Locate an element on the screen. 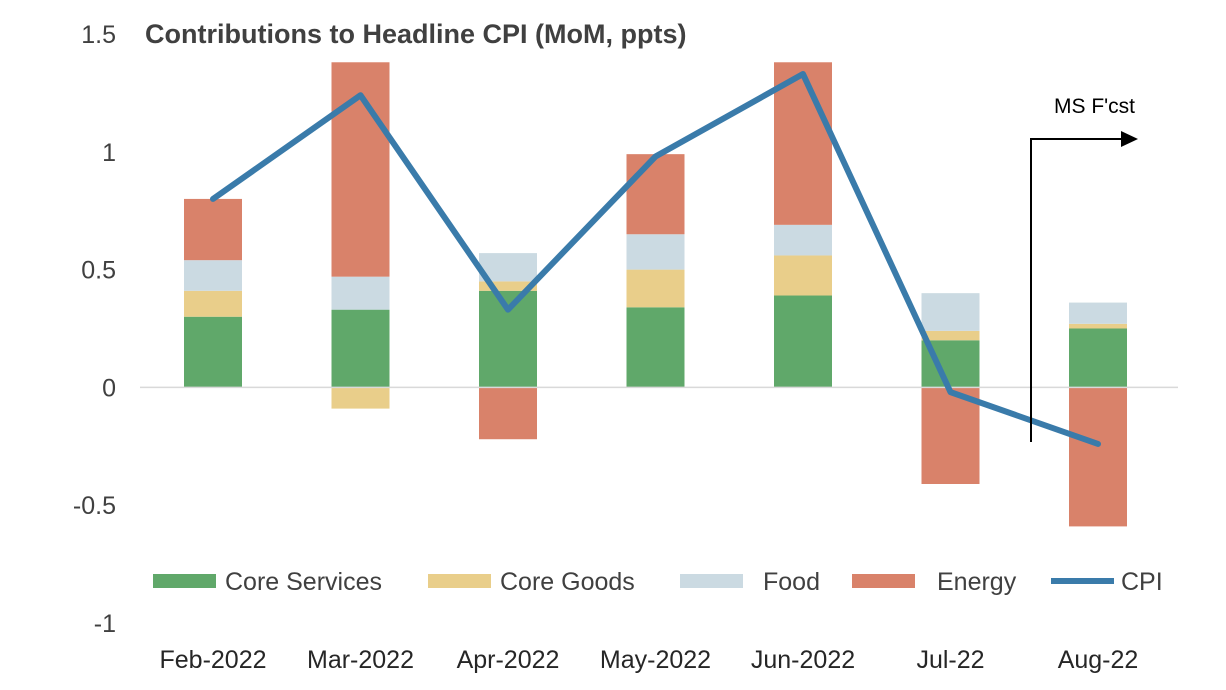 The width and height of the screenshot is (1226, 690). forecast-arrow-head is located at coordinates (1129, 139).